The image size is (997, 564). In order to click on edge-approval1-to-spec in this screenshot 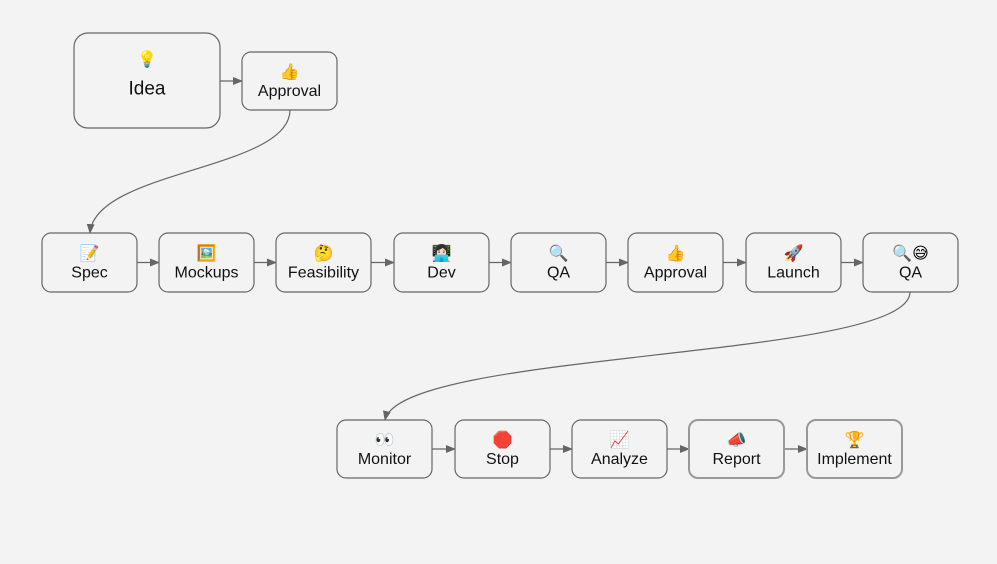, I will do `click(188, 171)`.